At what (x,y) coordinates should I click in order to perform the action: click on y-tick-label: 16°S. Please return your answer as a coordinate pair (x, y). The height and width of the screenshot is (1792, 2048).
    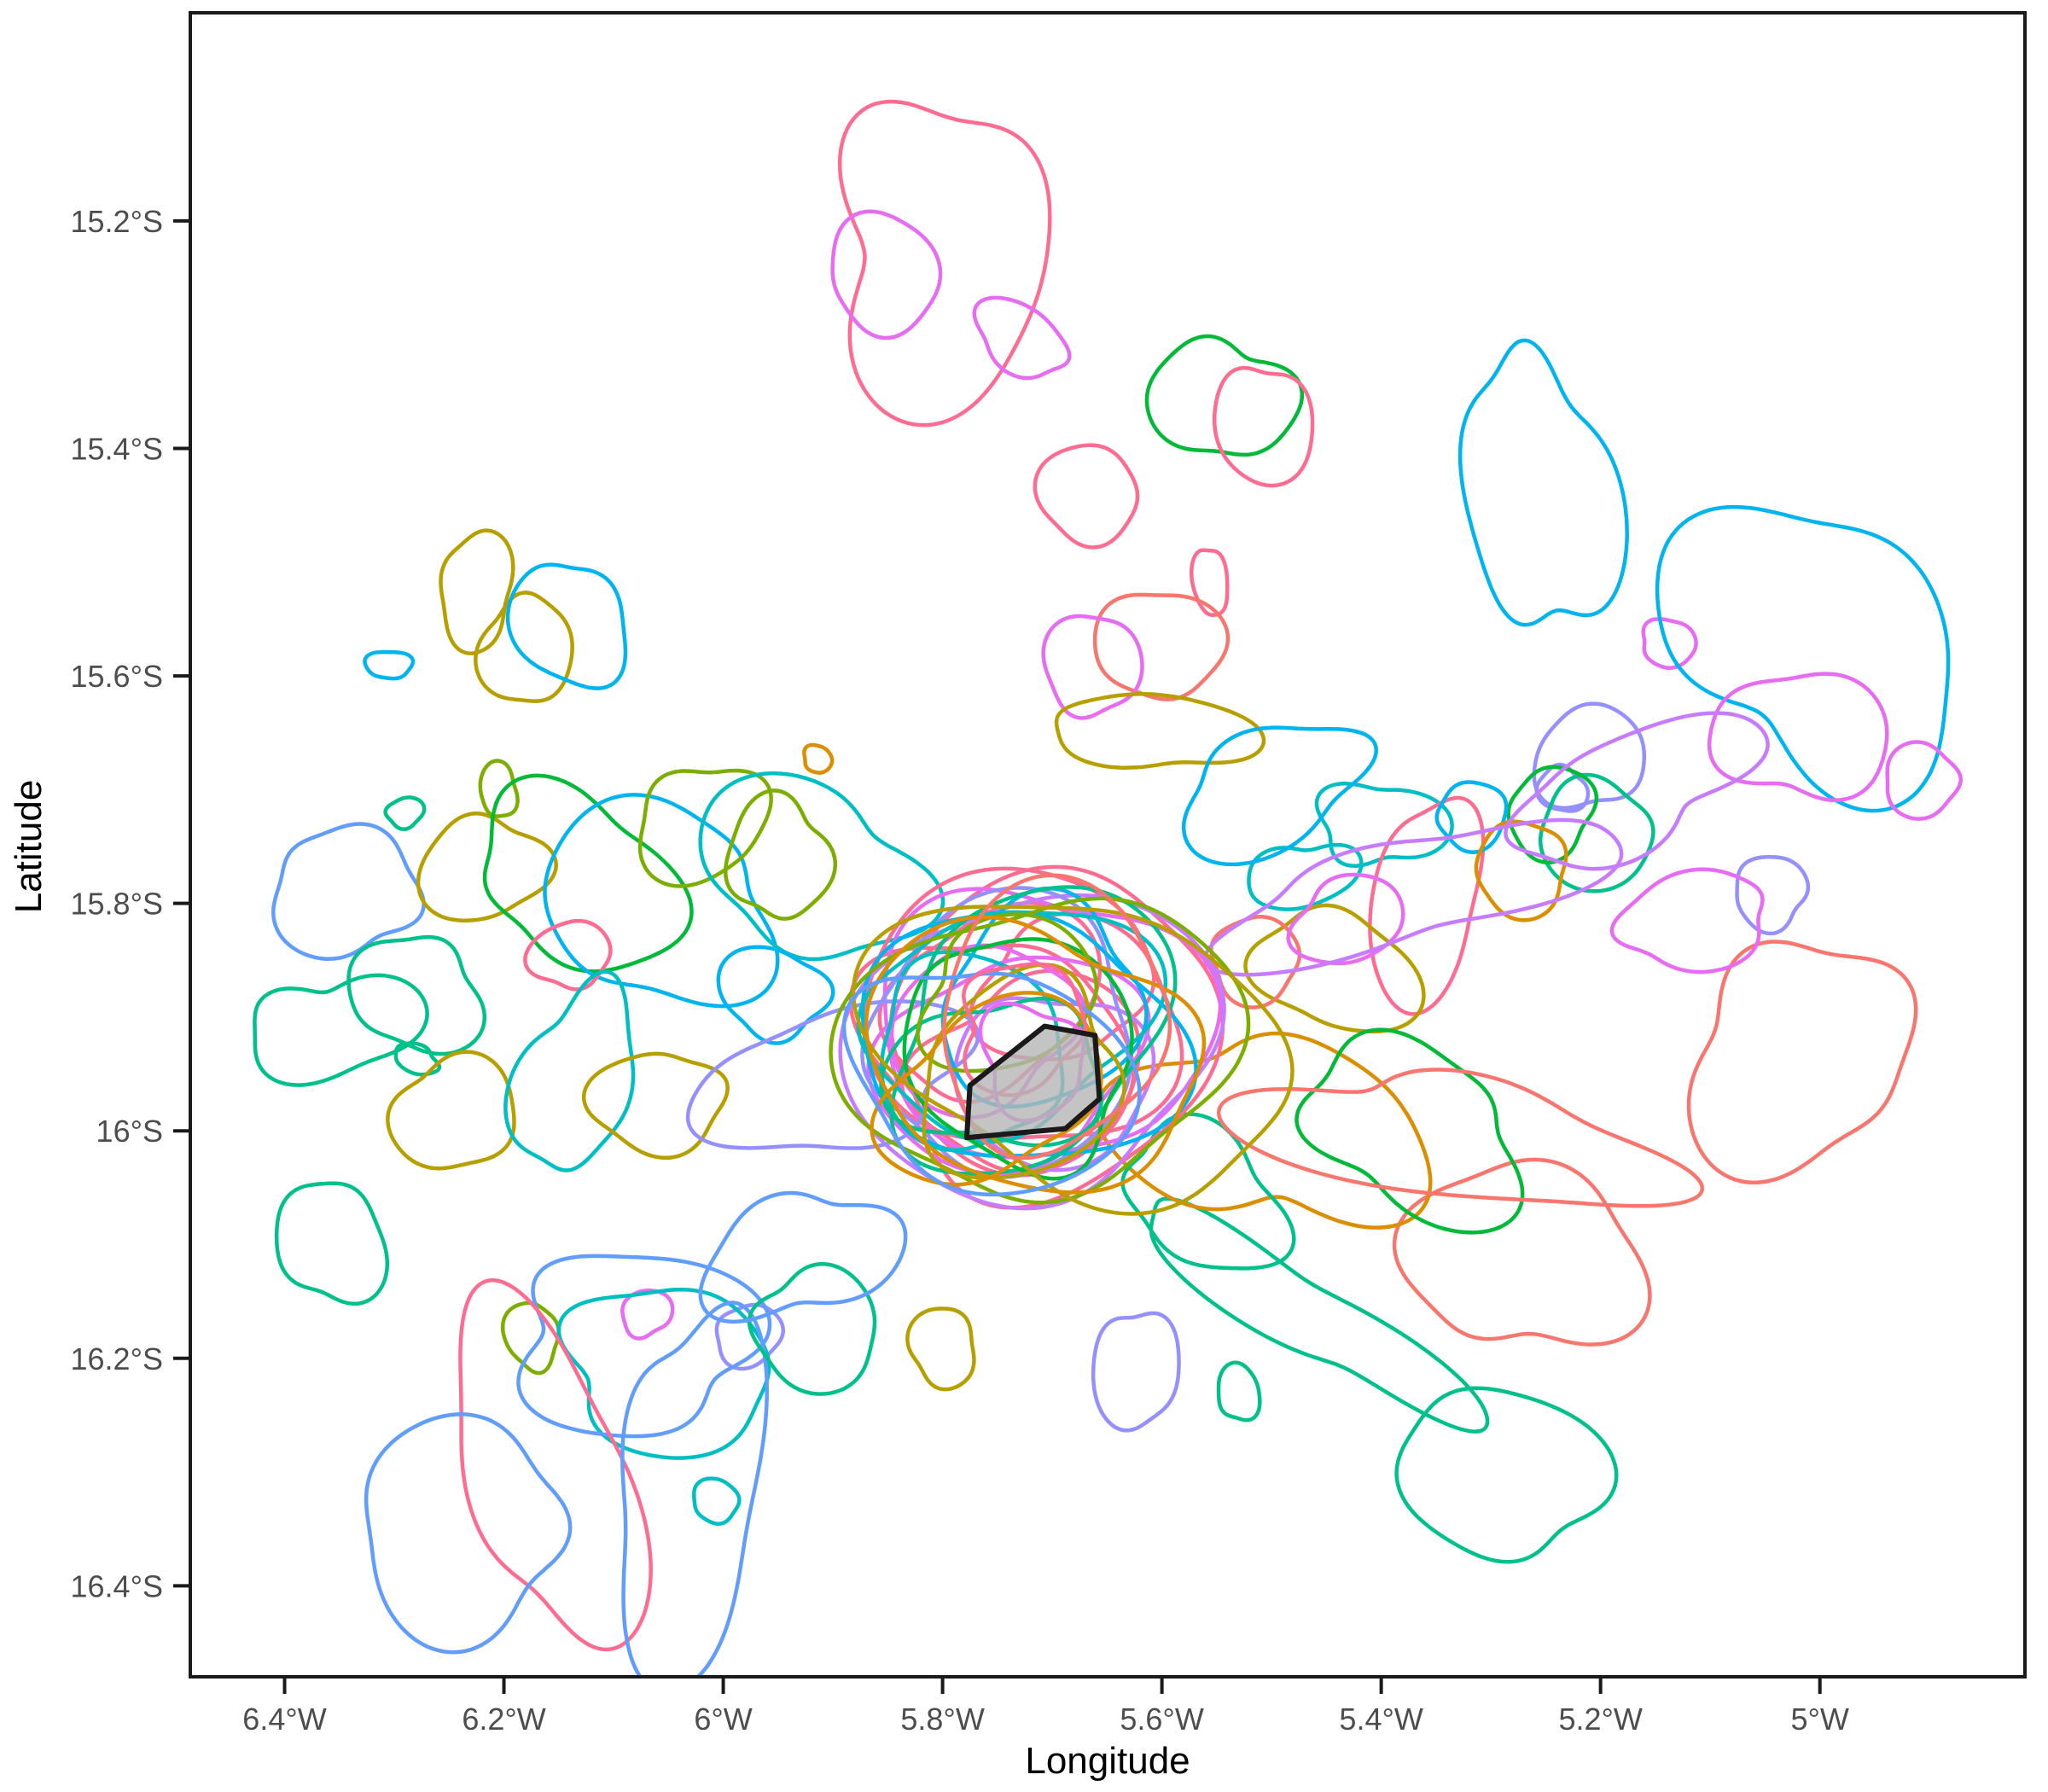
    Looking at the image, I should click on (129, 1131).